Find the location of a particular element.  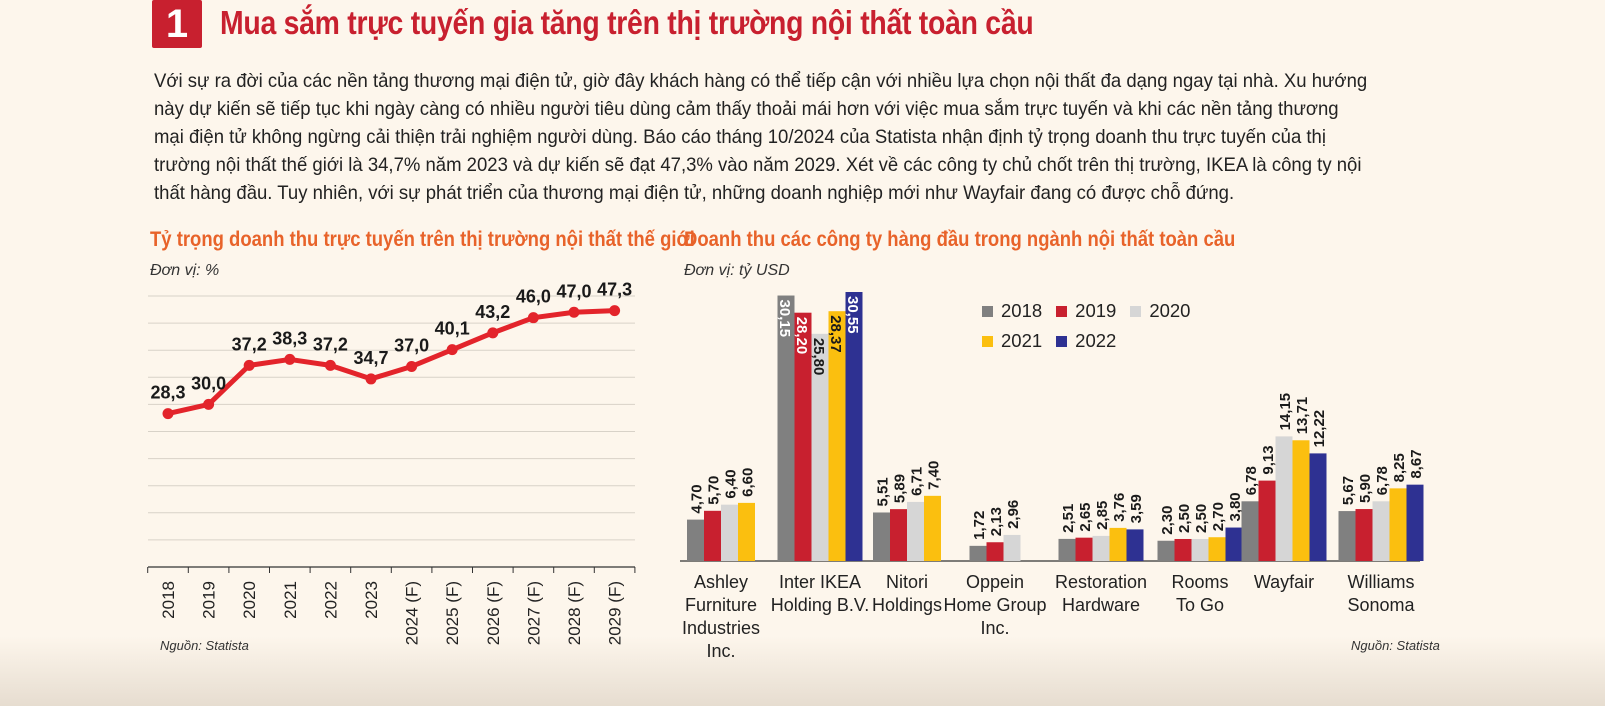

legend-label: 2021 is located at coordinates (1022, 340).